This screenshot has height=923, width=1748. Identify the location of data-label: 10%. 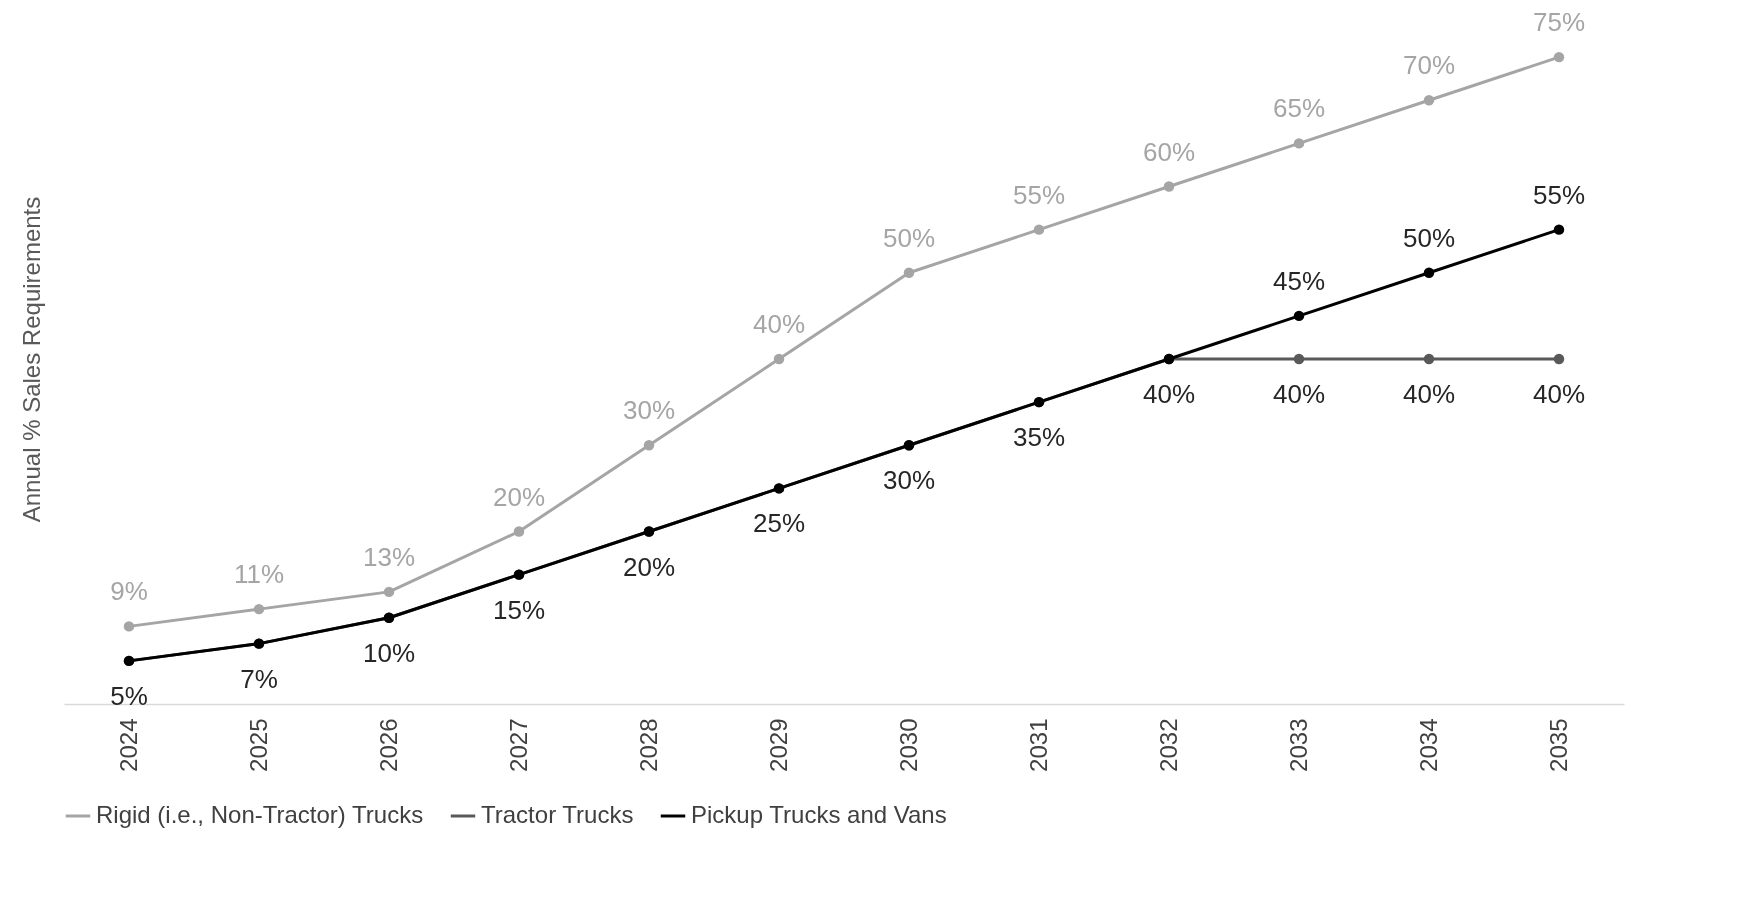
(389, 652).